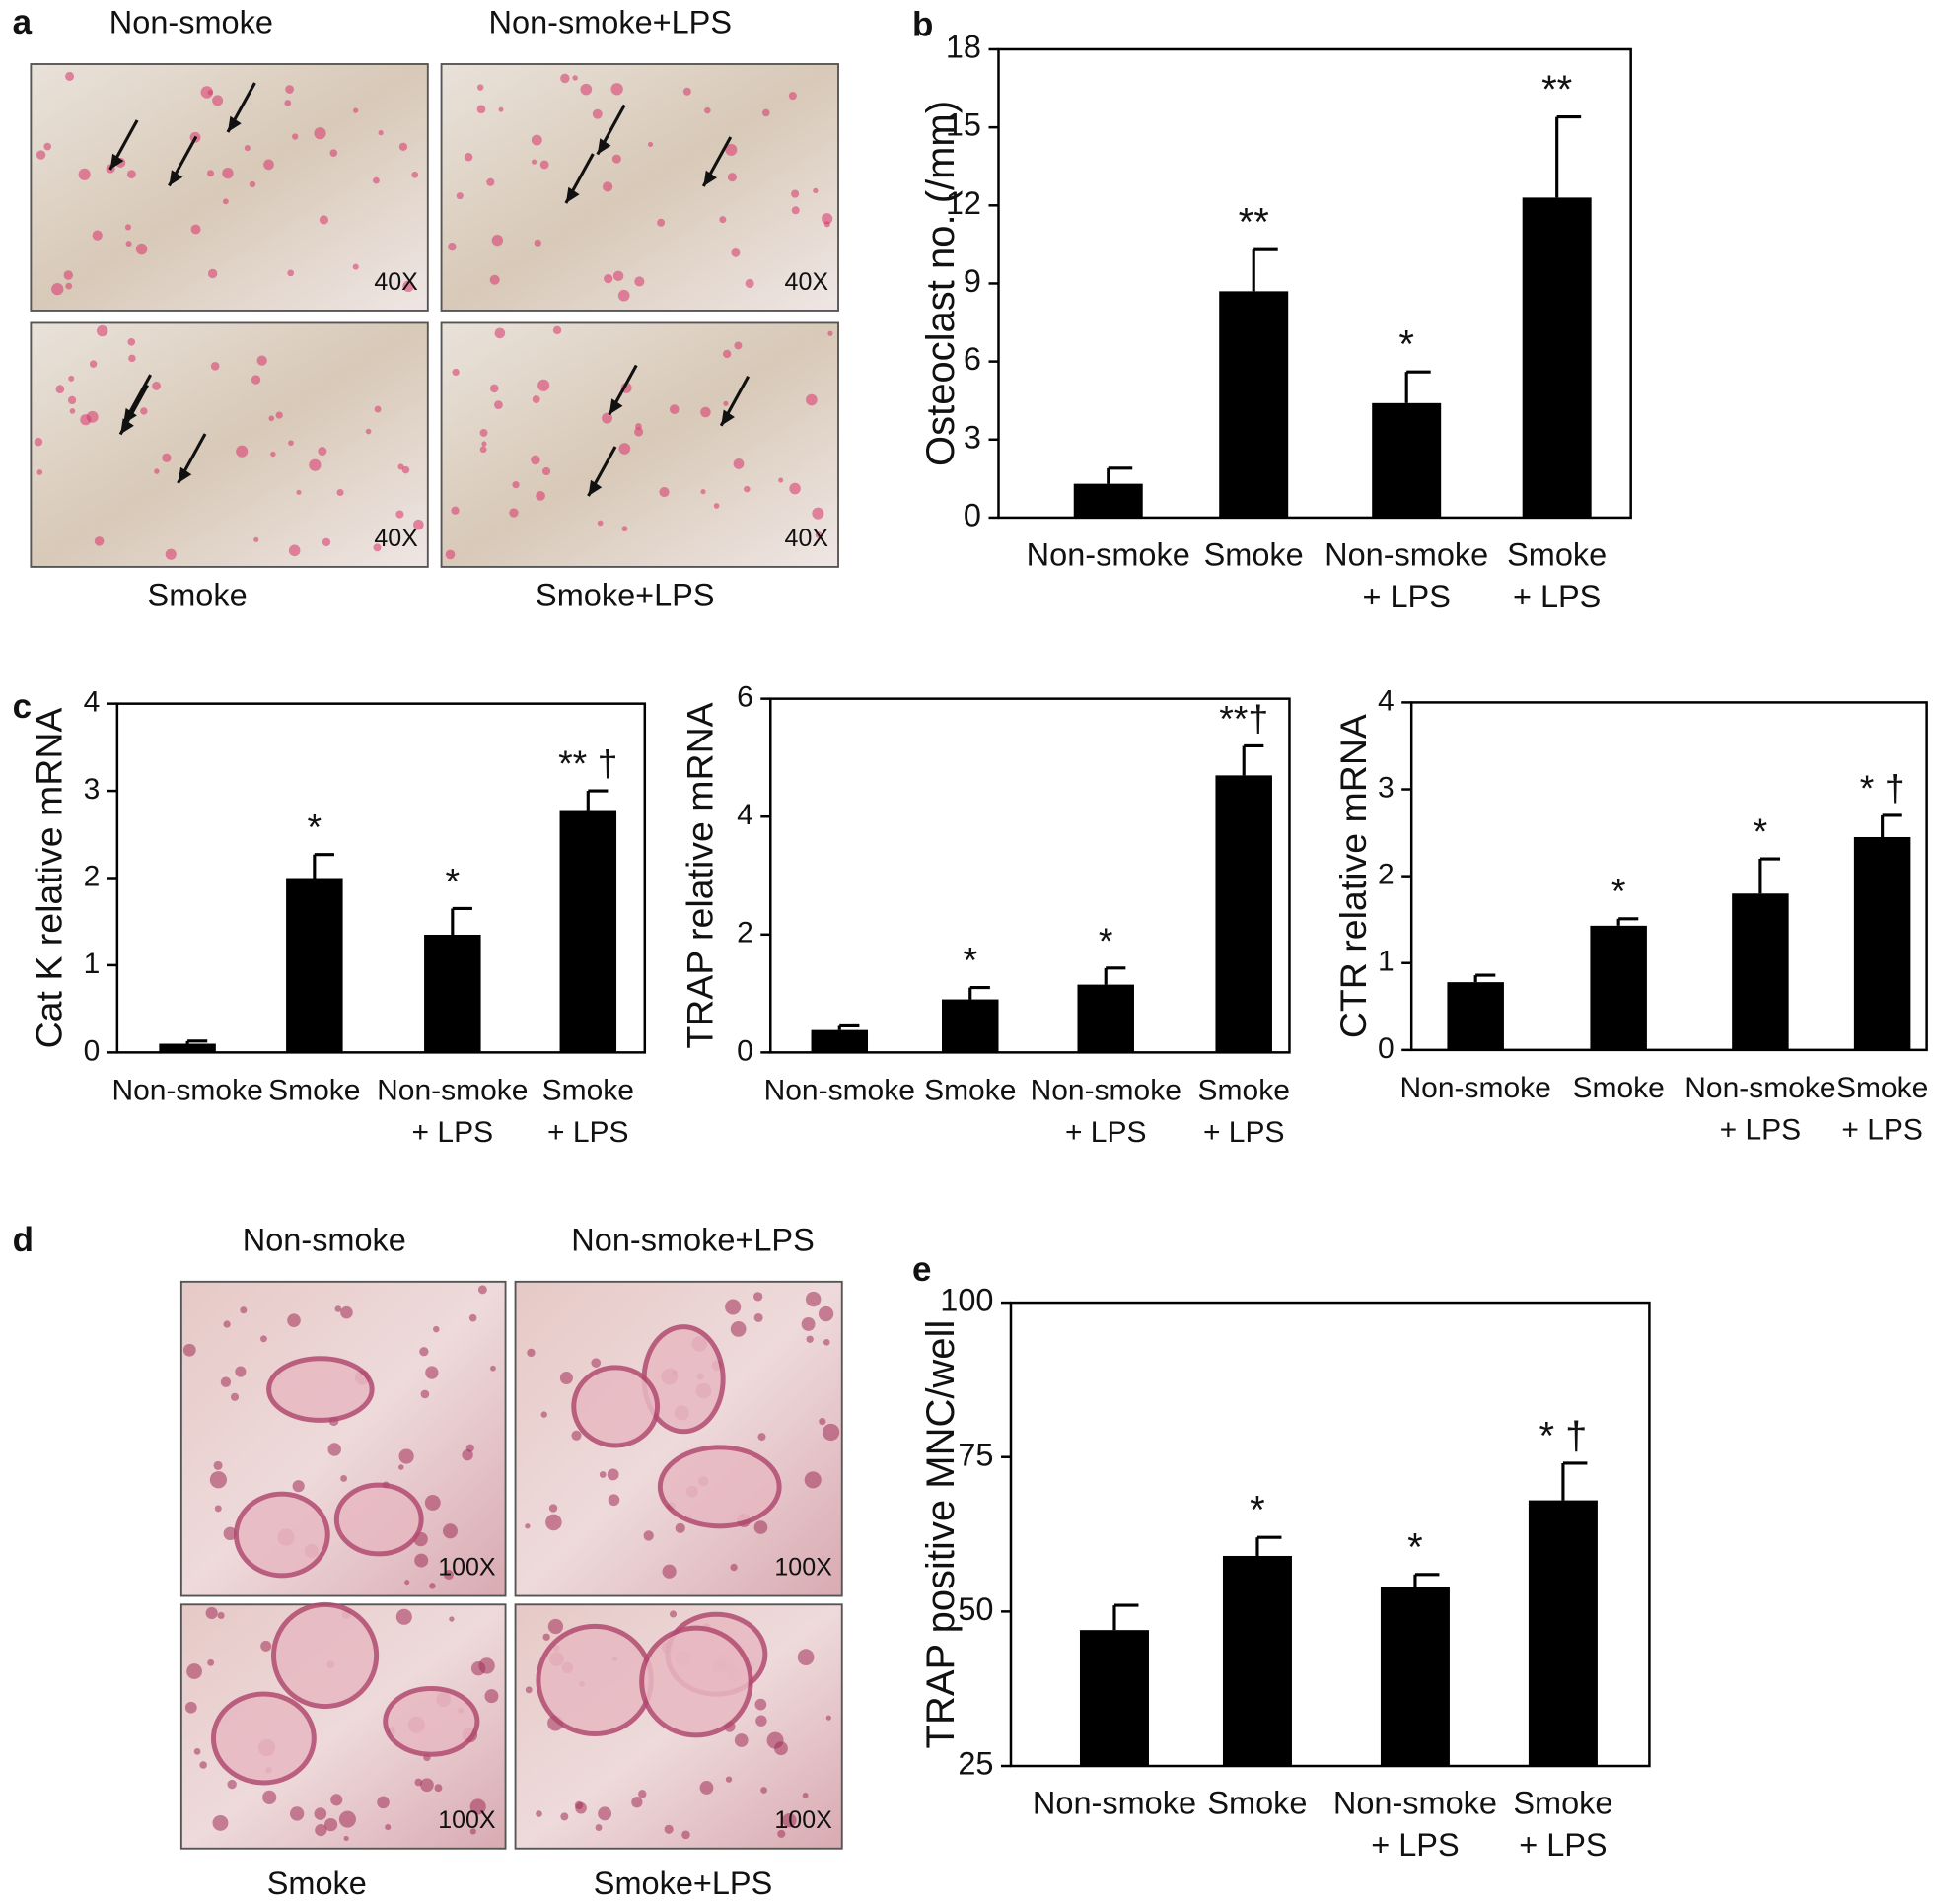 The height and width of the screenshot is (1904, 1933). What do you see at coordinates (973, 437) in the screenshot?
I see `y-tick-label: 3` at bounding box center [973, 437].